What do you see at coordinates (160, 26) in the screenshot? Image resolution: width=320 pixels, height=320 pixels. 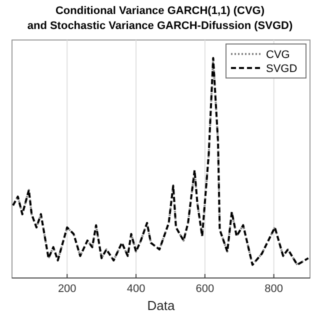 I see `chart-subtitle: and Stochastic Variance GARCH-Difussion (SVGD)` at bounding box center [160, 26].